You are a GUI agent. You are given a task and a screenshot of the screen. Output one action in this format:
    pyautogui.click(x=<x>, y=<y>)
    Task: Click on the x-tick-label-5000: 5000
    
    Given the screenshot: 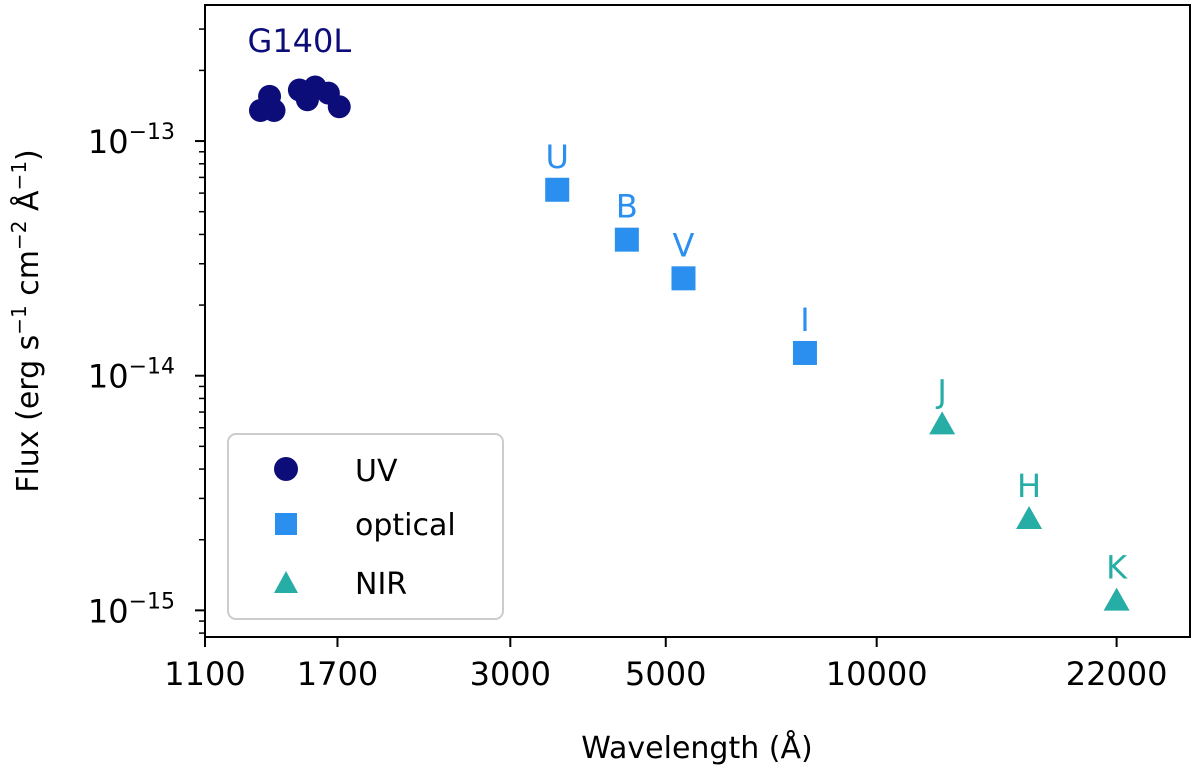 What is the action you would take?
    pyautogui.click(x=665, y=674)
    